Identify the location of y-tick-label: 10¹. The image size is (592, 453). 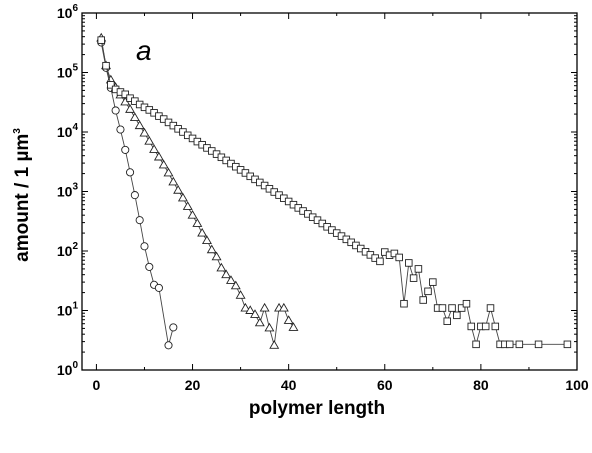
(68, 310).